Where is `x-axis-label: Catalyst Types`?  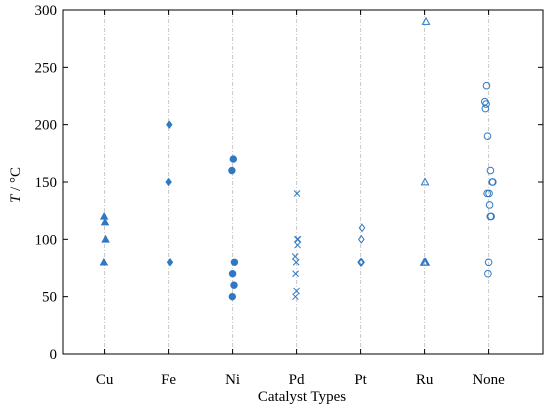
x-axis-label: Catalyst Types is located at coordinates (302, 397).